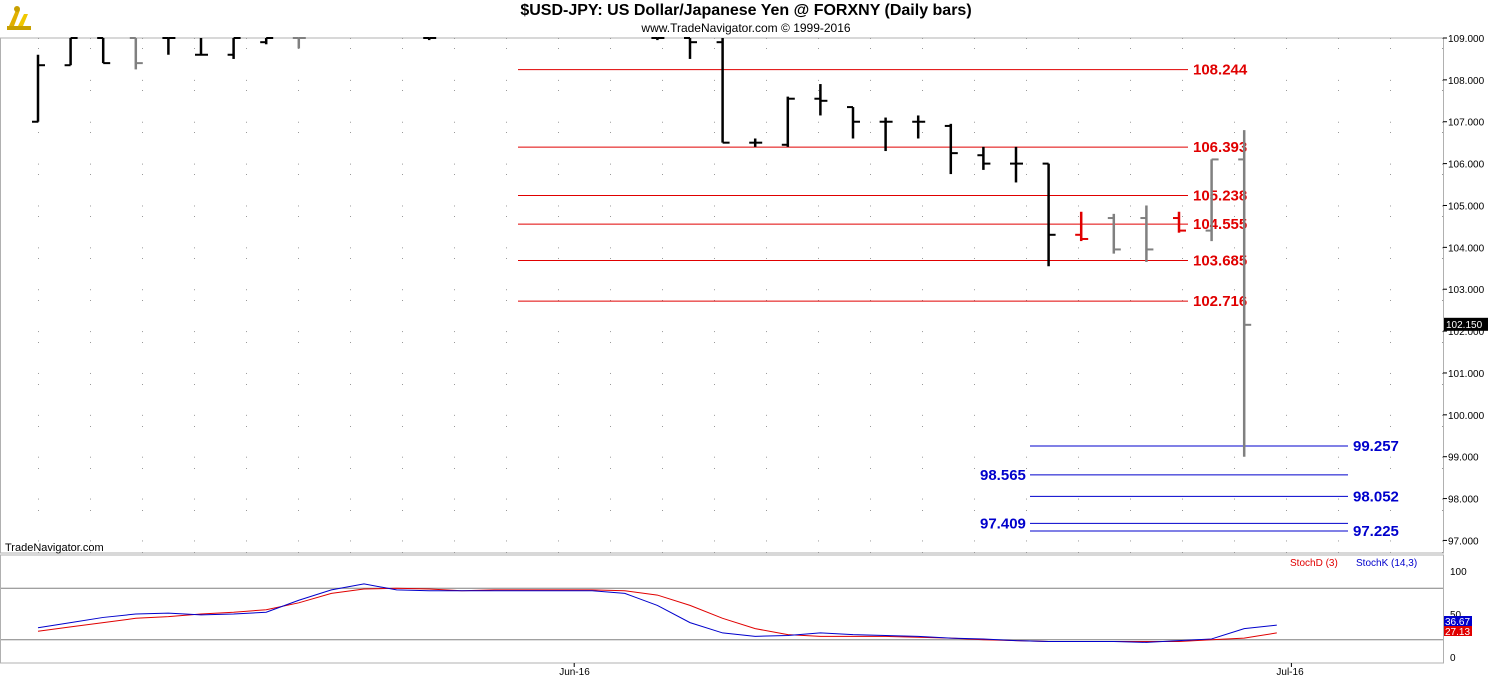 The width and height of the screenshot is (1492, 678). What do you see at coordinates (574, 672) in the screenshot?
I see `time-axis-label: Jun-16` at bounding box center [574, 672].